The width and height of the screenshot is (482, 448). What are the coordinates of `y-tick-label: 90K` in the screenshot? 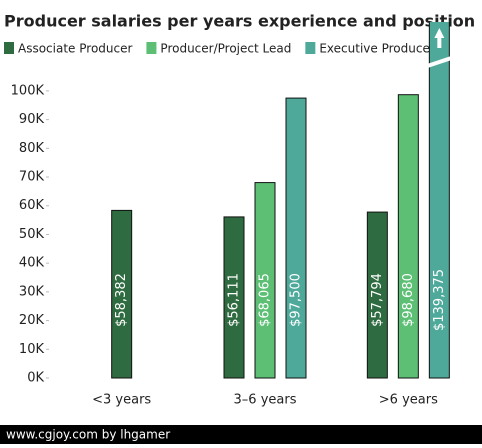 It's located at (32, 119).